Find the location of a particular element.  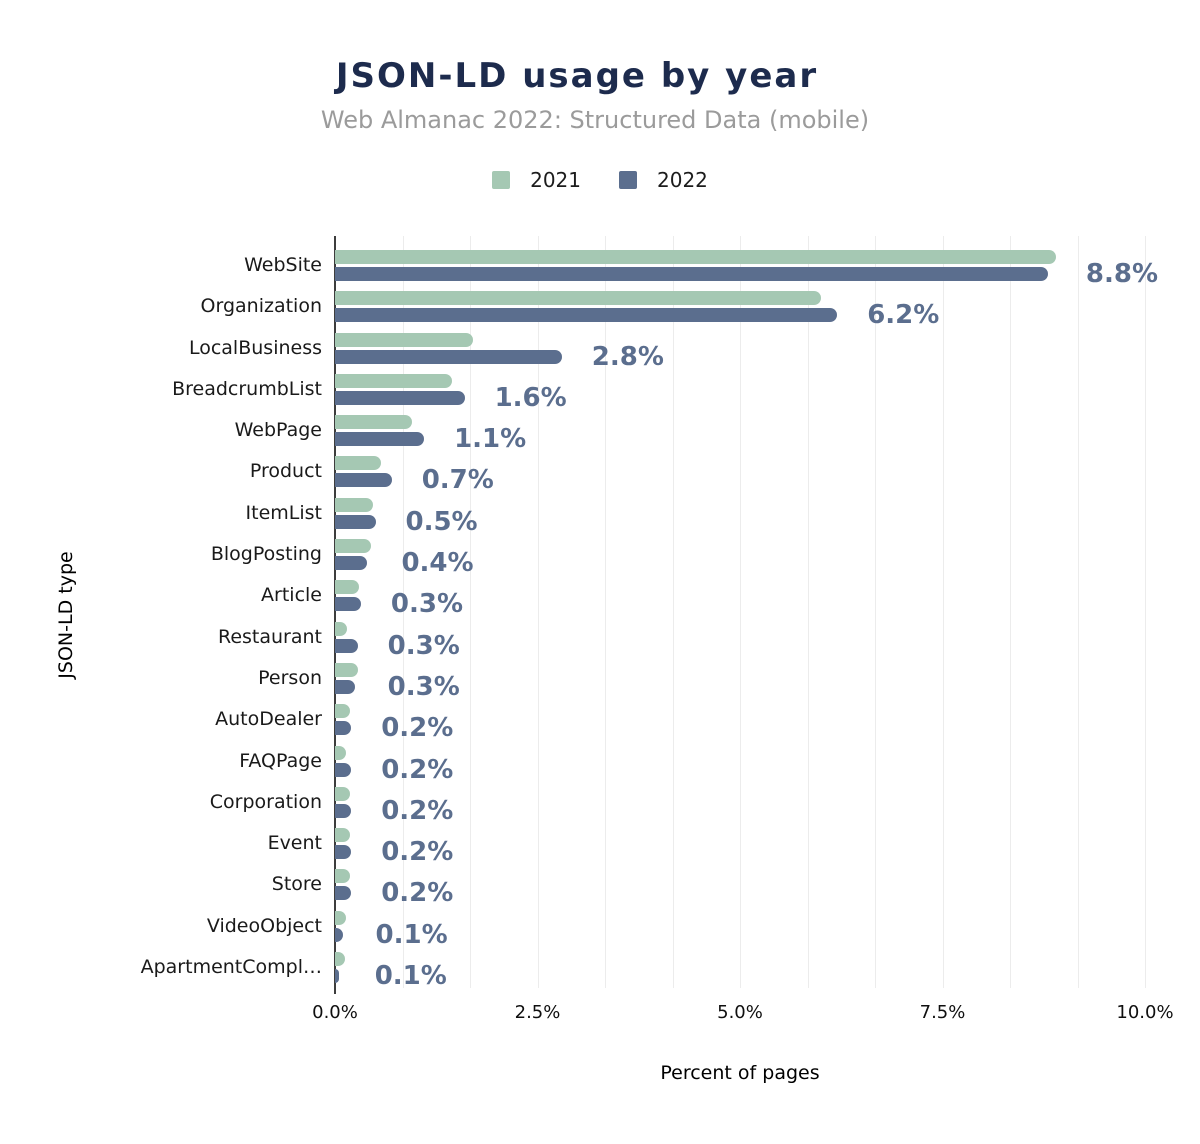

bar-row: Corporation 0.2% is located at coordinates (677, 804).